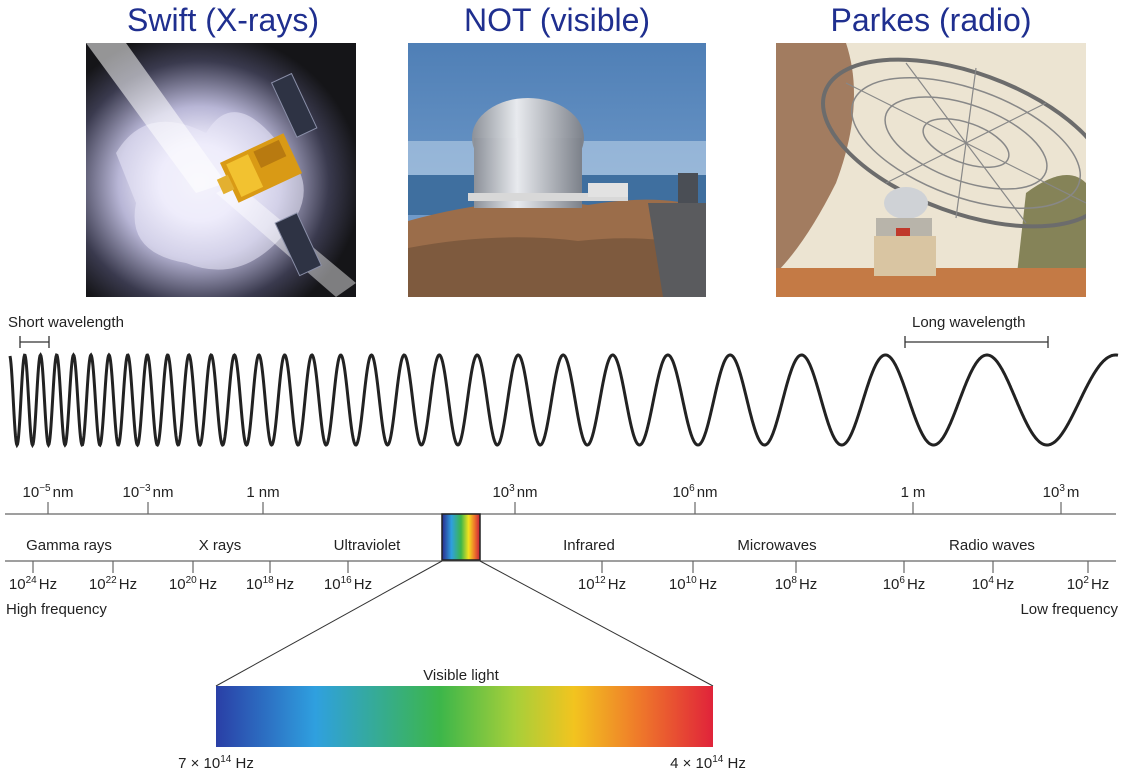 This screenshot has width=1124, height=775. What do you see at coordinates (221, 170) in the screenshot?
I see `swift-photo` at bounding box center [221, 170].